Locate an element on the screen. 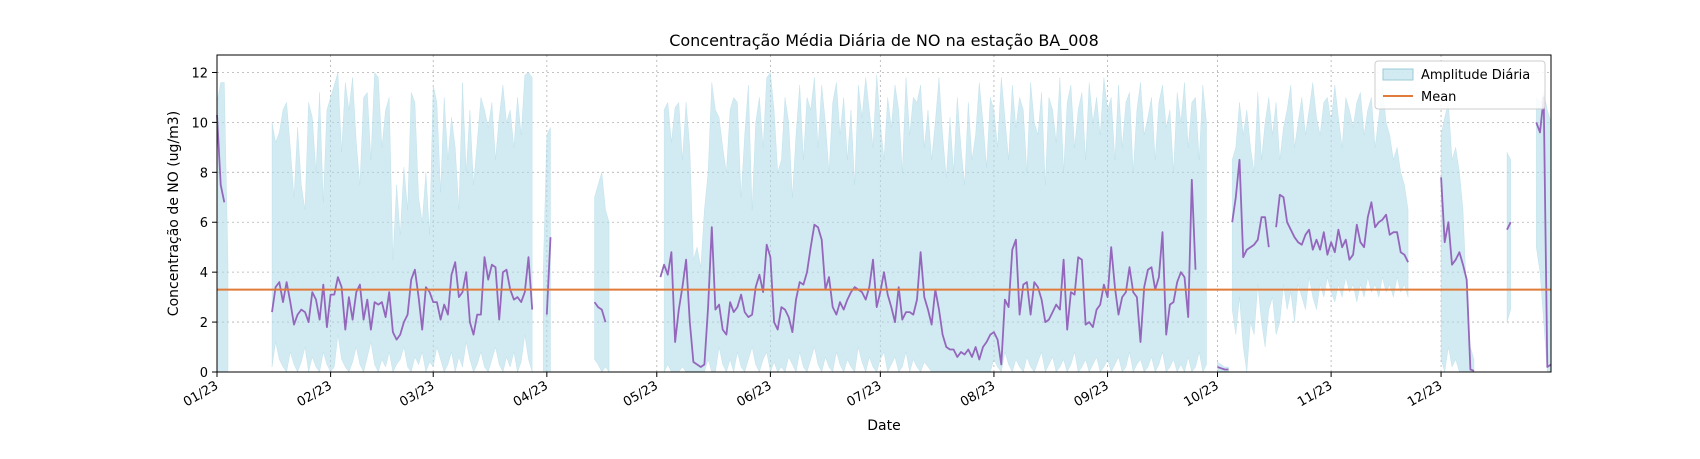  x-tick-label: 07/23 is located at coordinates (864, 394).